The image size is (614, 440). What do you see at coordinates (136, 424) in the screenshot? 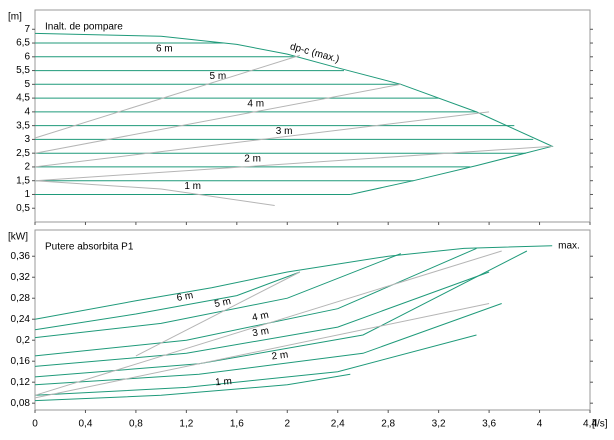
I see `x-tick-label: 0,8` at bounding box center [136, 424].